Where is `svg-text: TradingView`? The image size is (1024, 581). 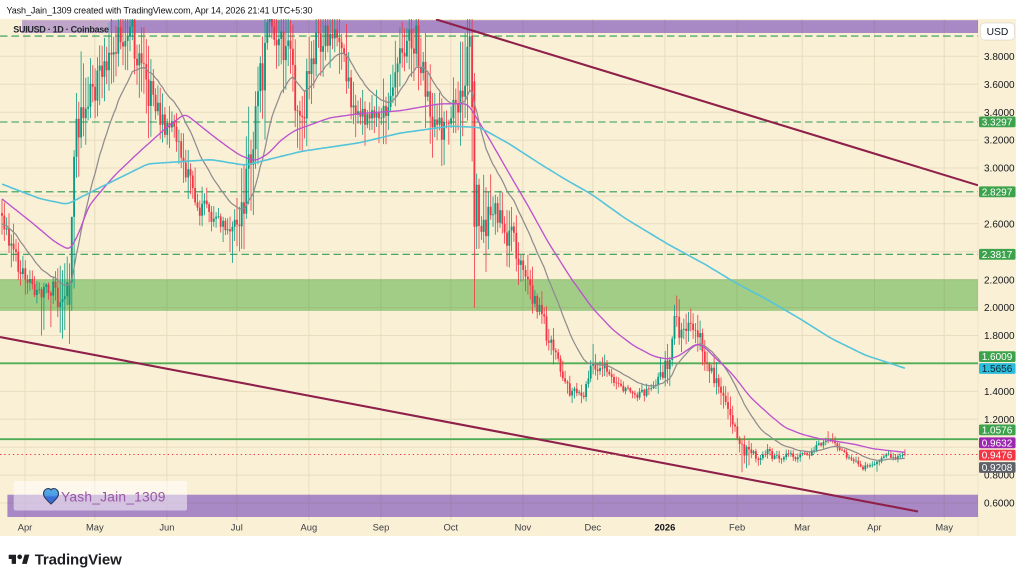 svg-text: TradingView is located at coordinates (78, 560).